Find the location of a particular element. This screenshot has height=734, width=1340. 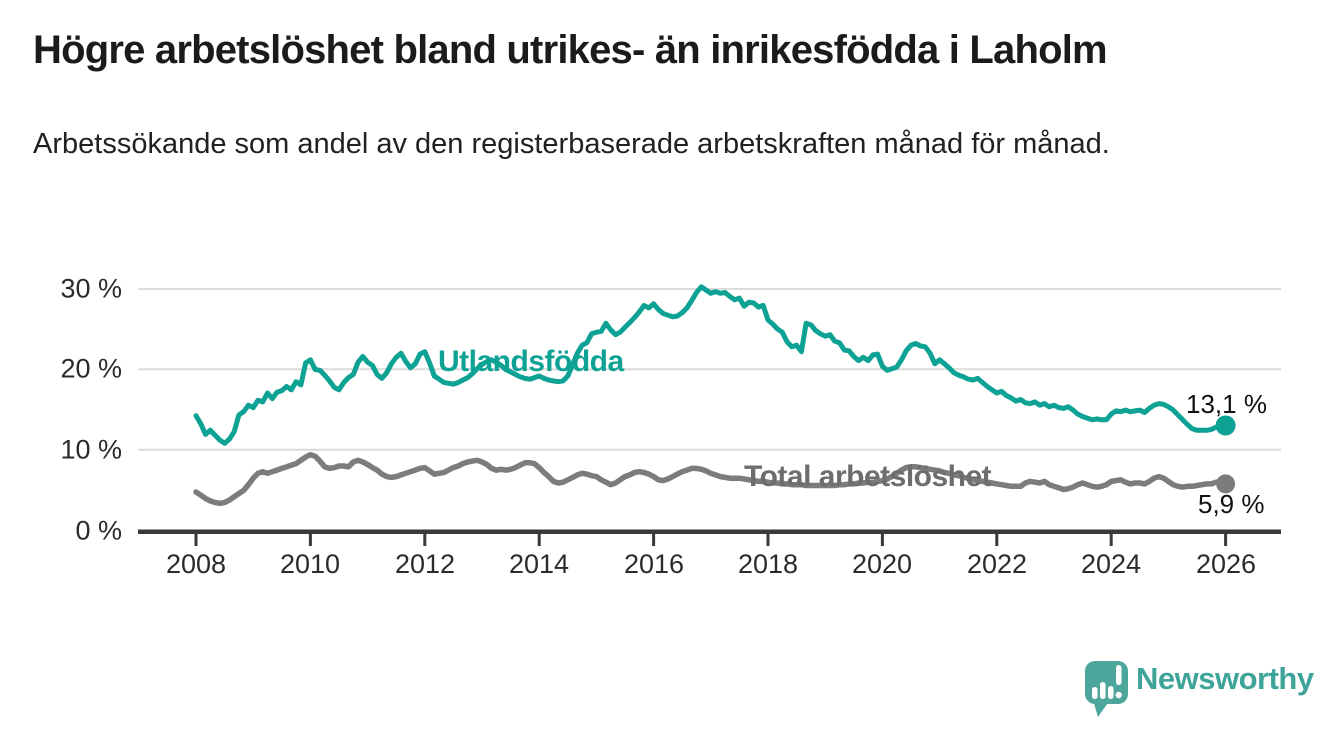

y-axis-label-10: 10 % is located at coordinates (91, 449).